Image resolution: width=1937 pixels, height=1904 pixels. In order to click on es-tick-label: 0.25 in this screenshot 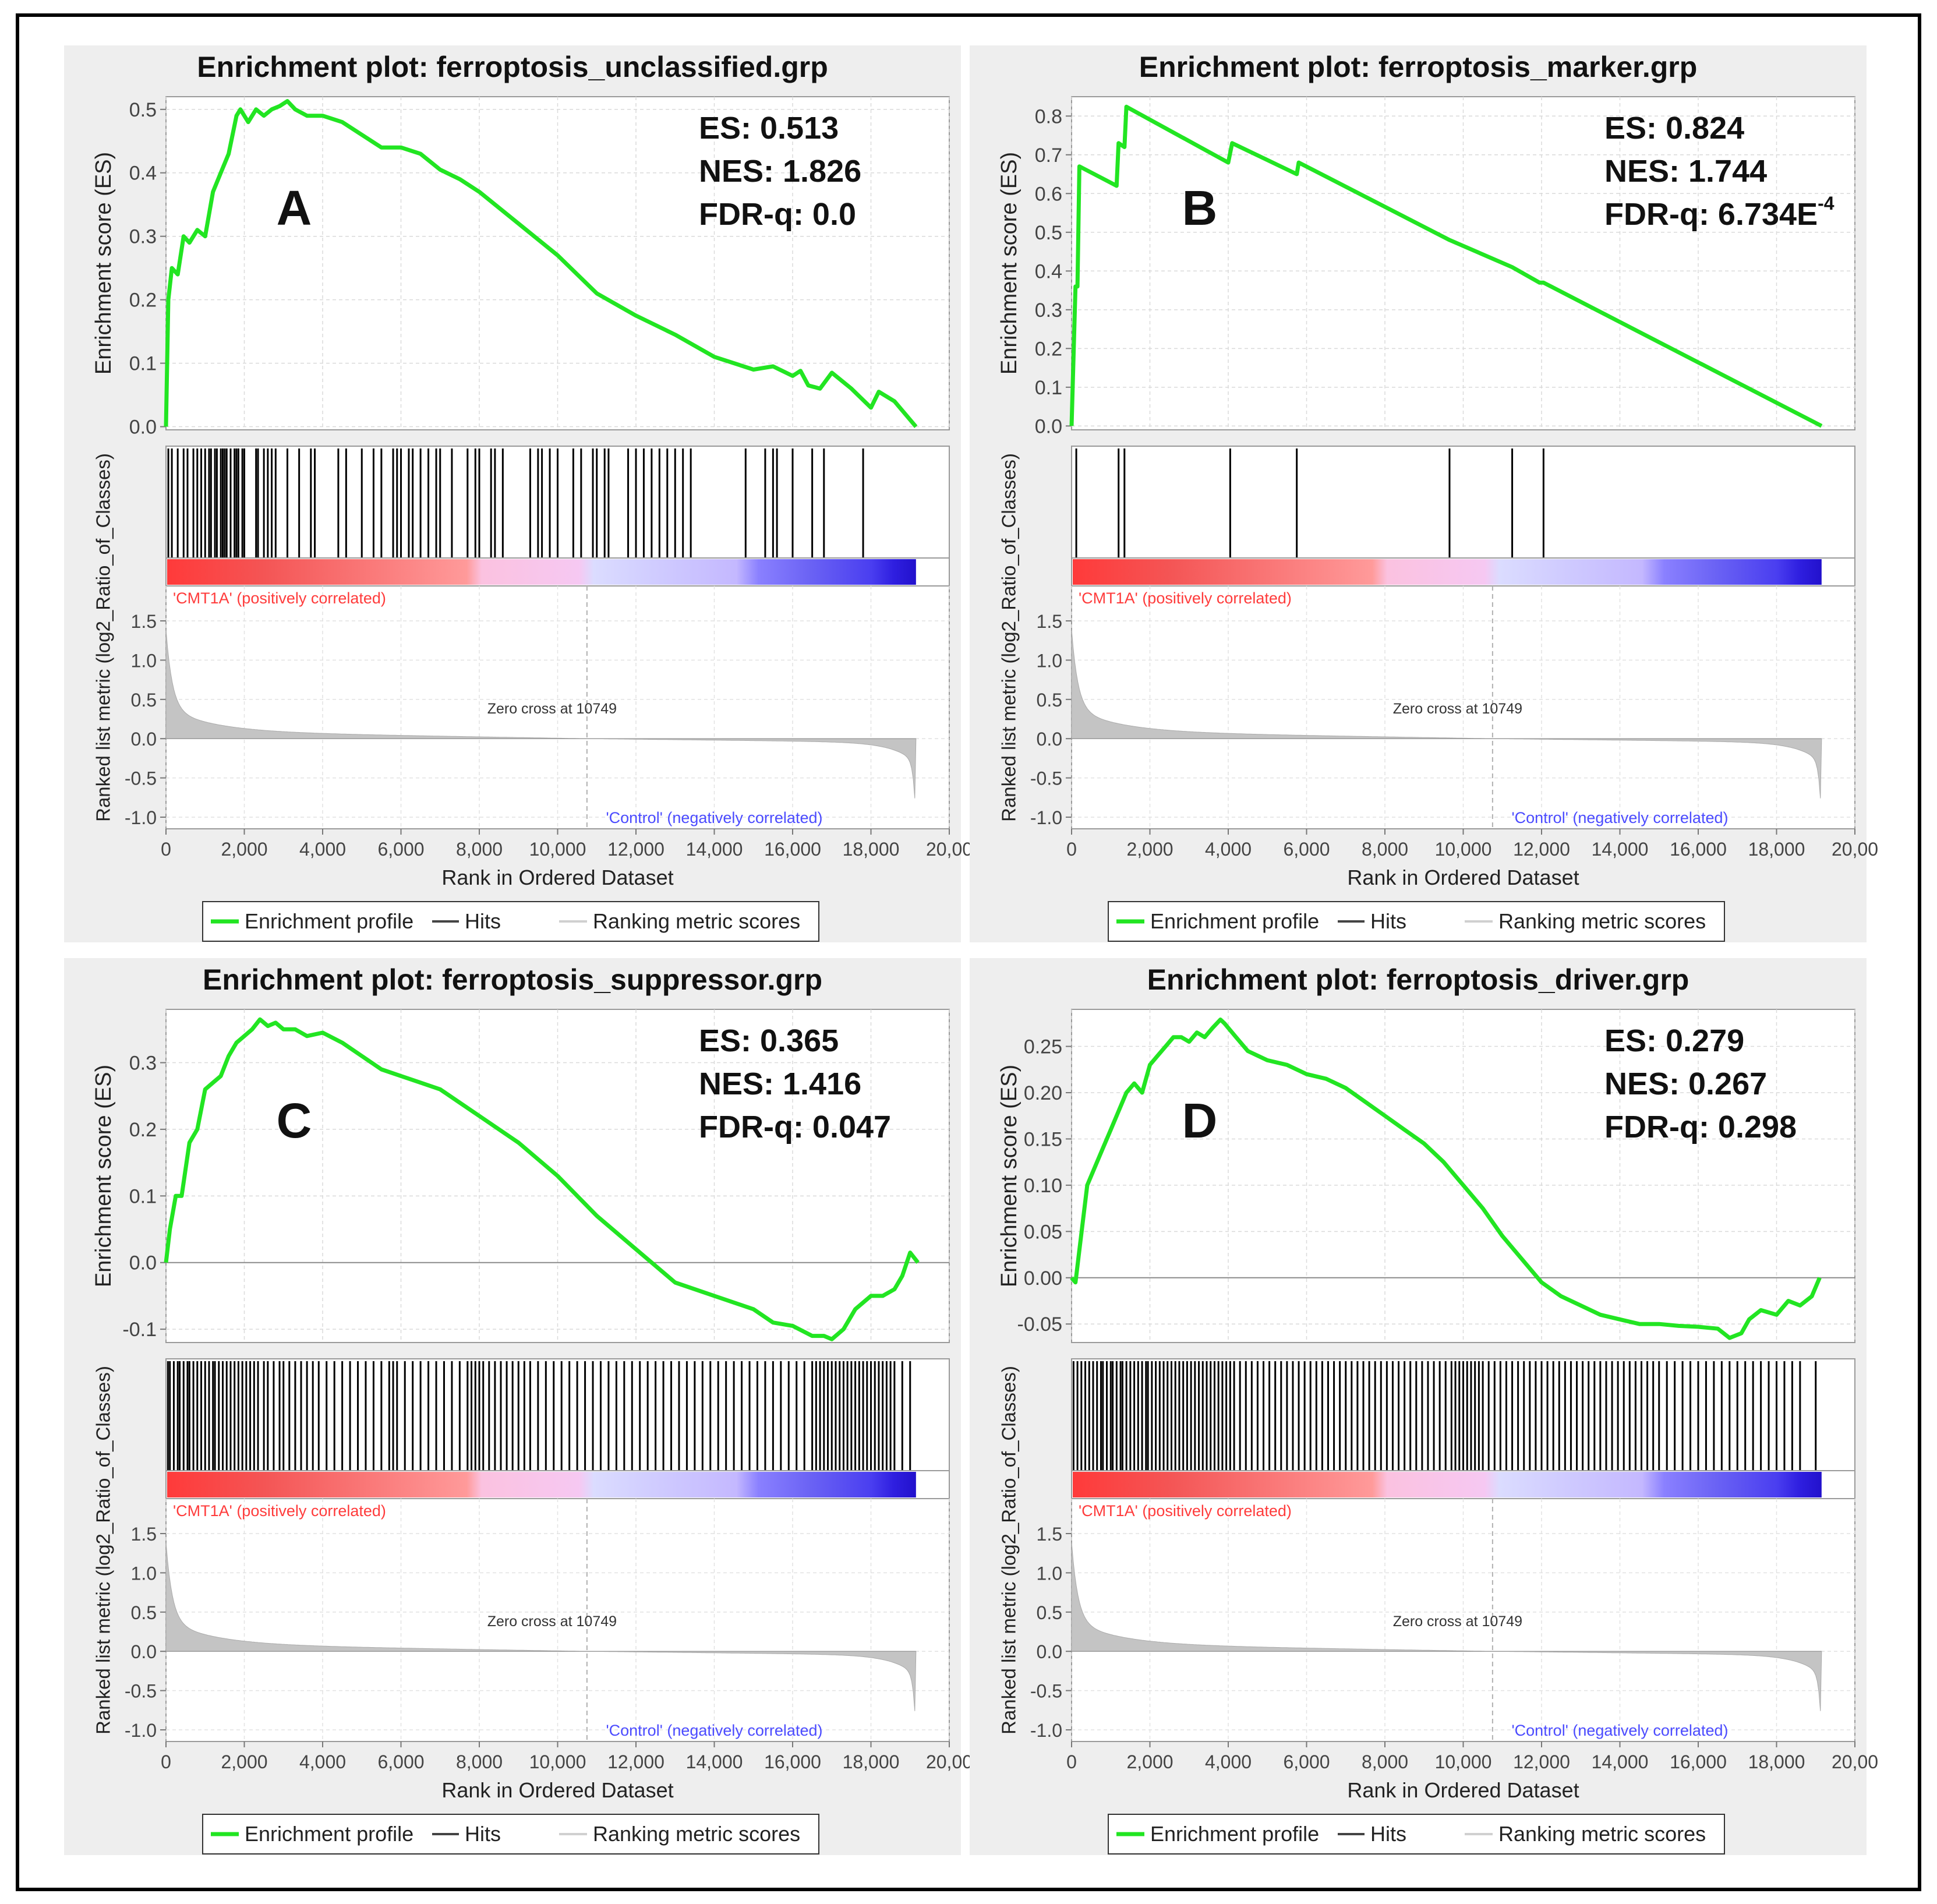, I will do `click(1043, 1047)`.